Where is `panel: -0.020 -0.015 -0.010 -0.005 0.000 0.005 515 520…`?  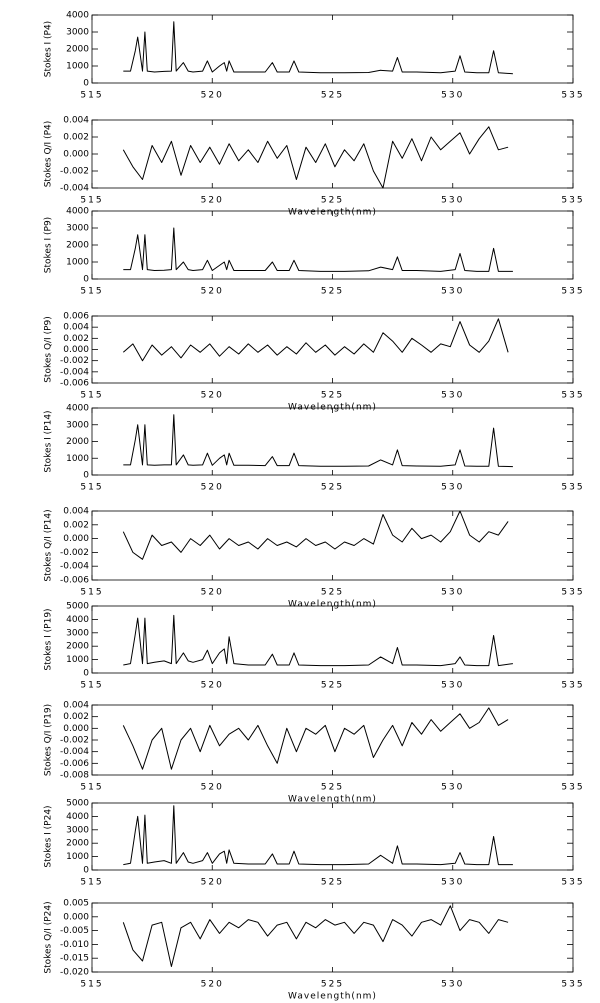 panel: -0.020 -0.015 -0.010 -0.005 0.000 0.005 515 520… is located at coordinates (313, 950).